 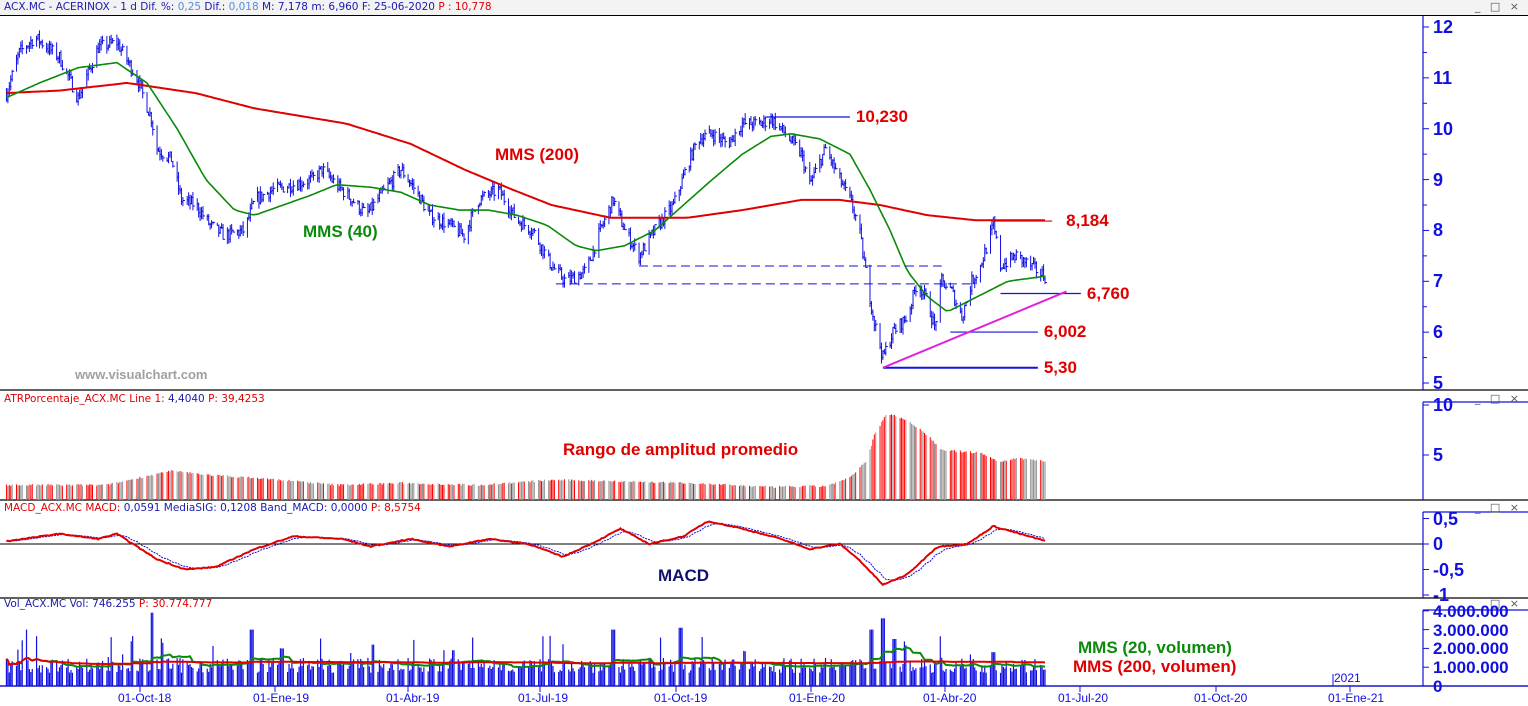 I want to click on price-tick-label: 9, so click(x=1438, y=179).